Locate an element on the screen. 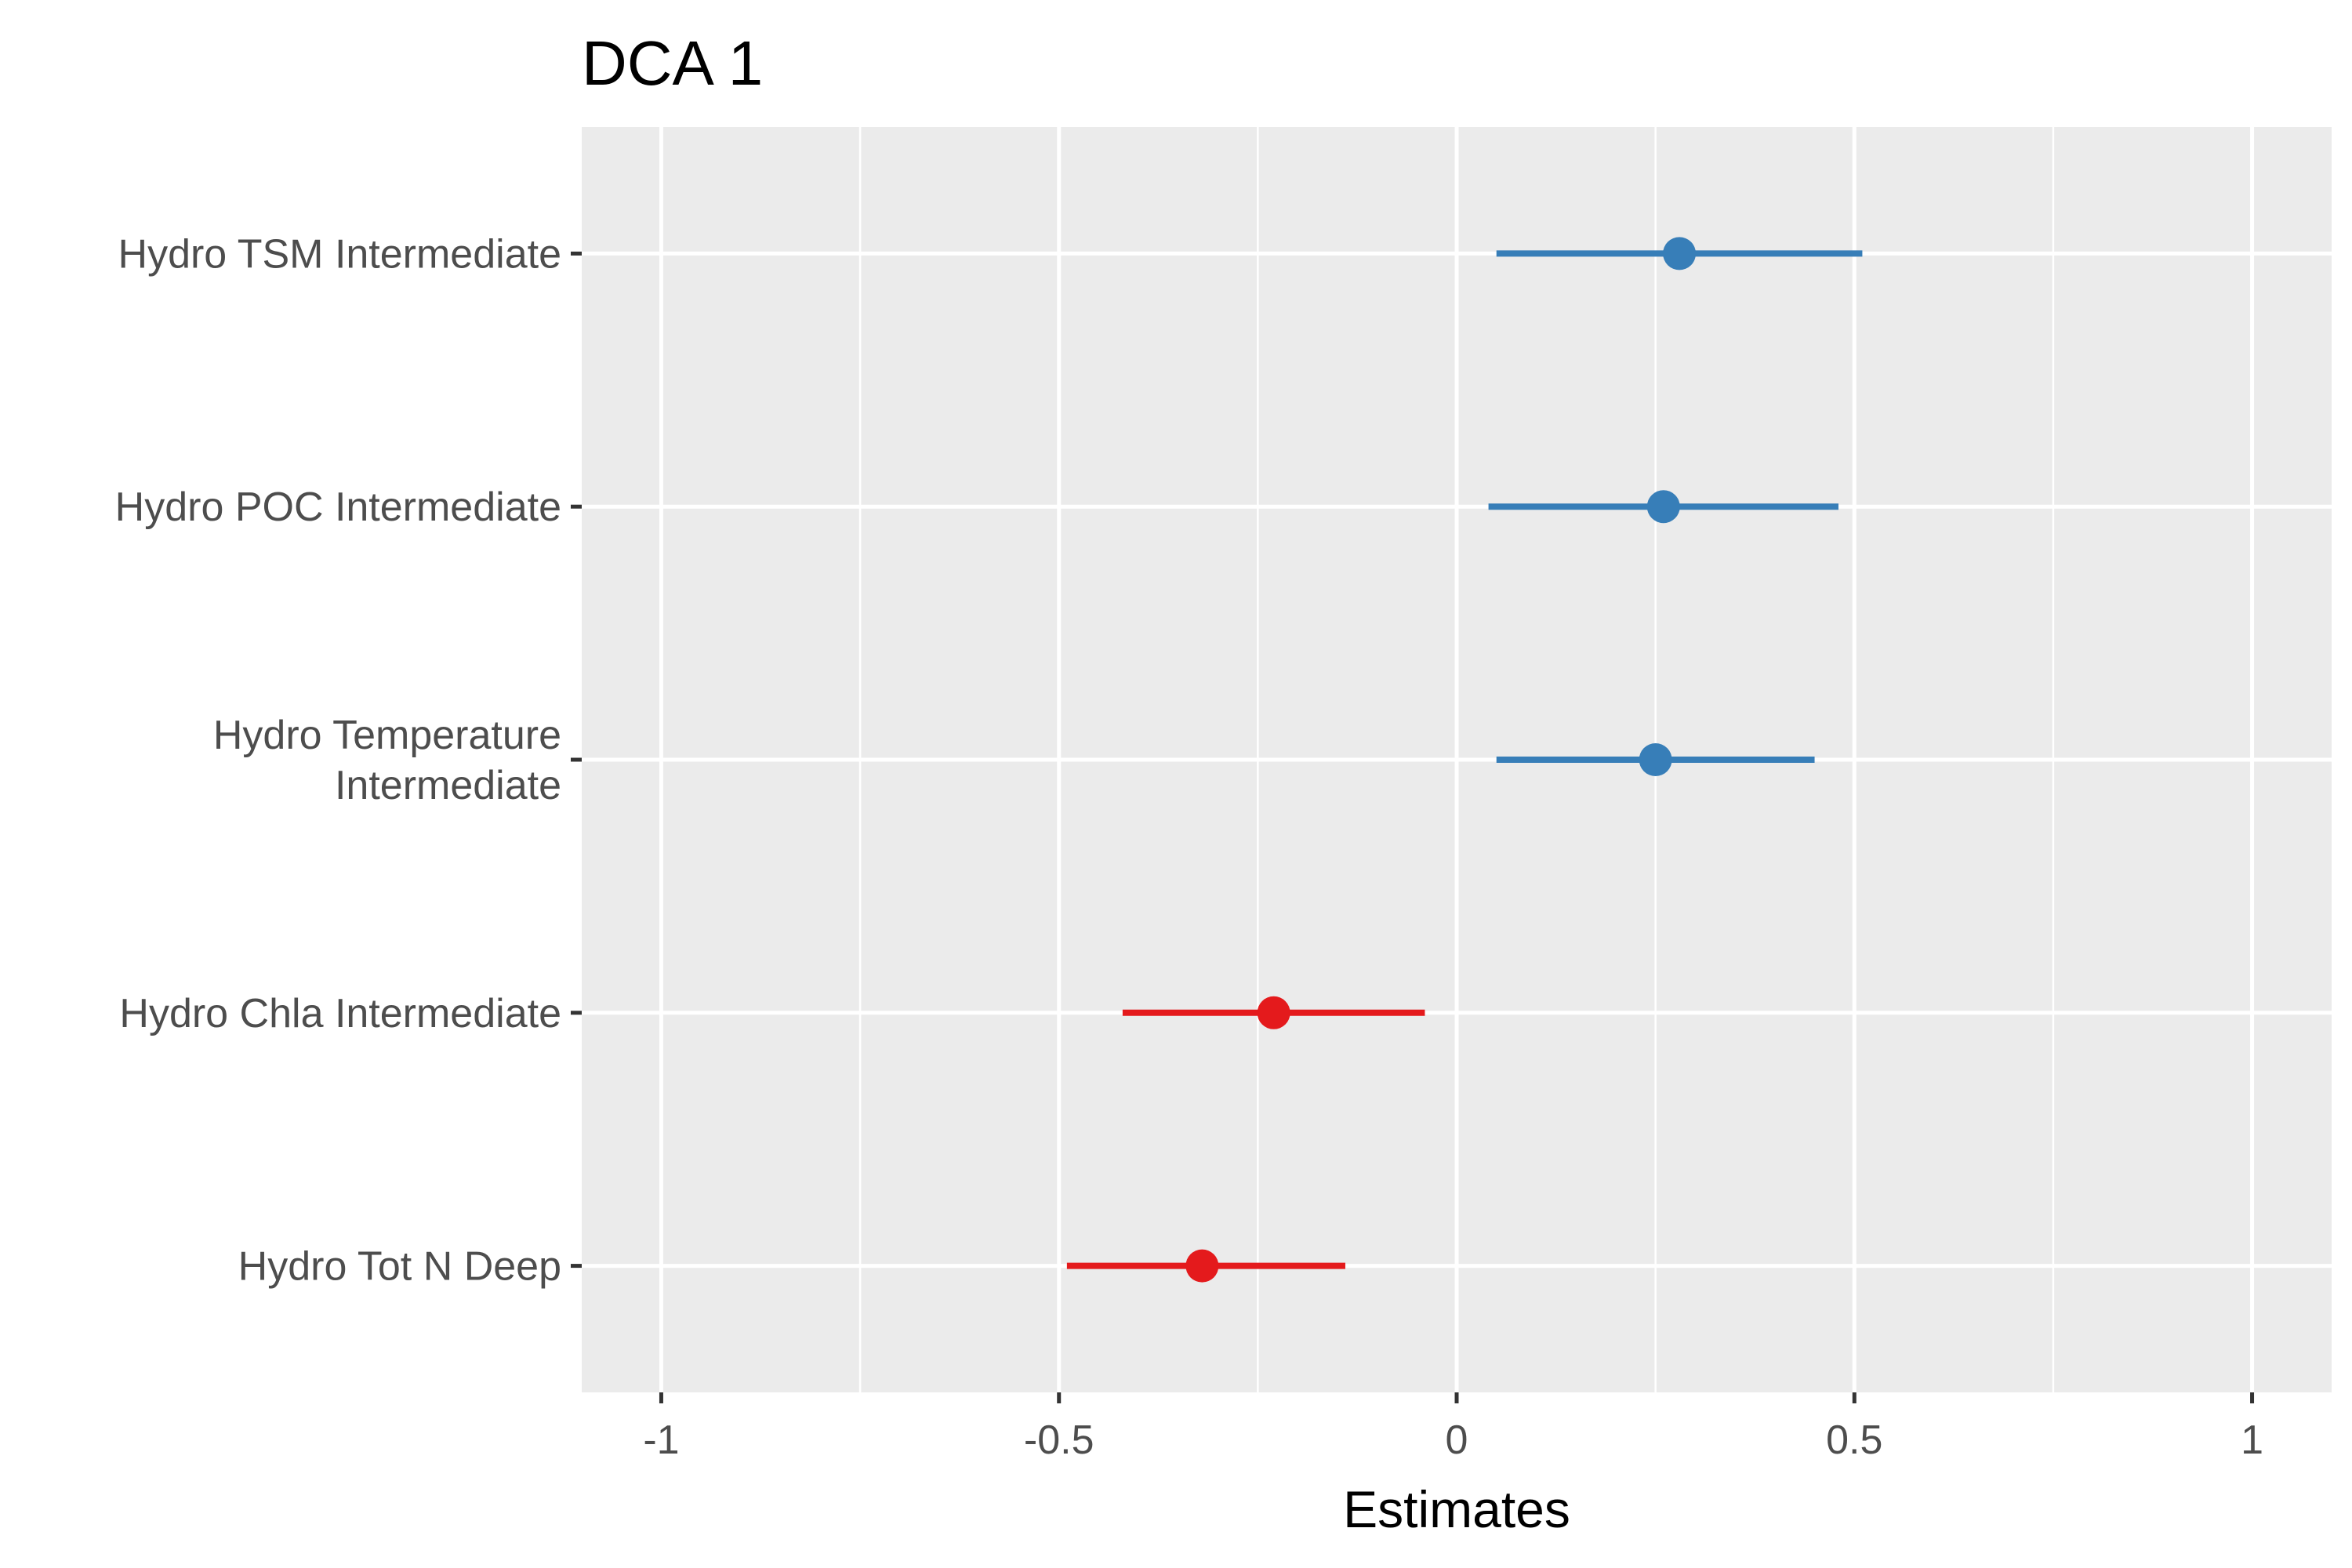 This screenshot has height=1568, width=2352. y-tick-label-1-0: Hydro POC Intermediate is located at coordinates (338, 507).